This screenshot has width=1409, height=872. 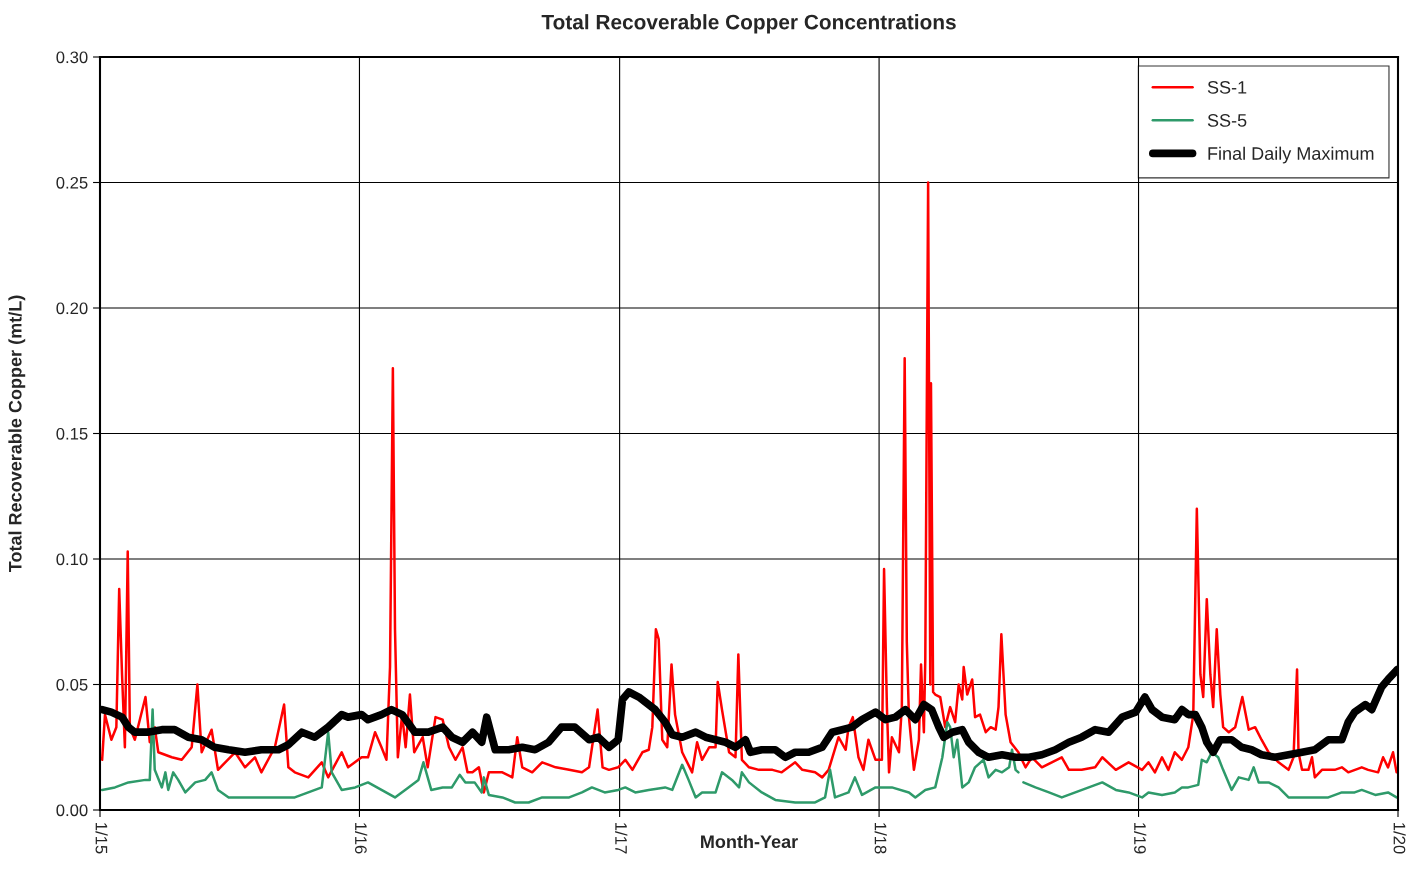 I want to click on y-tick-label: 0.20, so click(x=72, y=308).